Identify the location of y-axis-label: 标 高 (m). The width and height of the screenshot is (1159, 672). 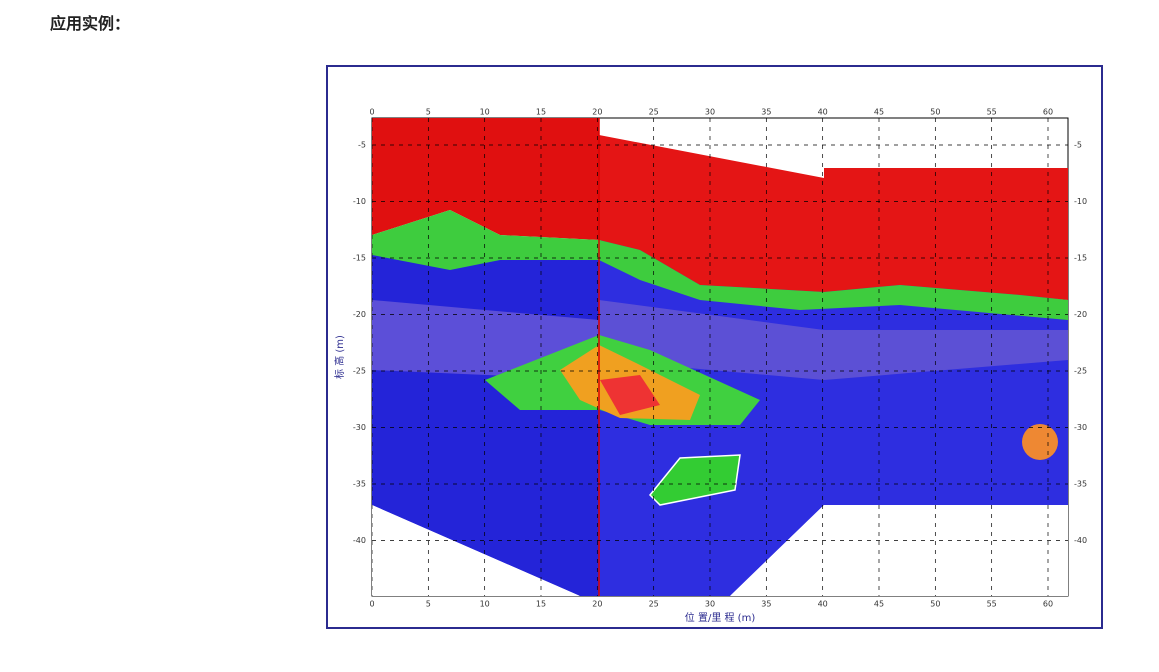
(339, 357).